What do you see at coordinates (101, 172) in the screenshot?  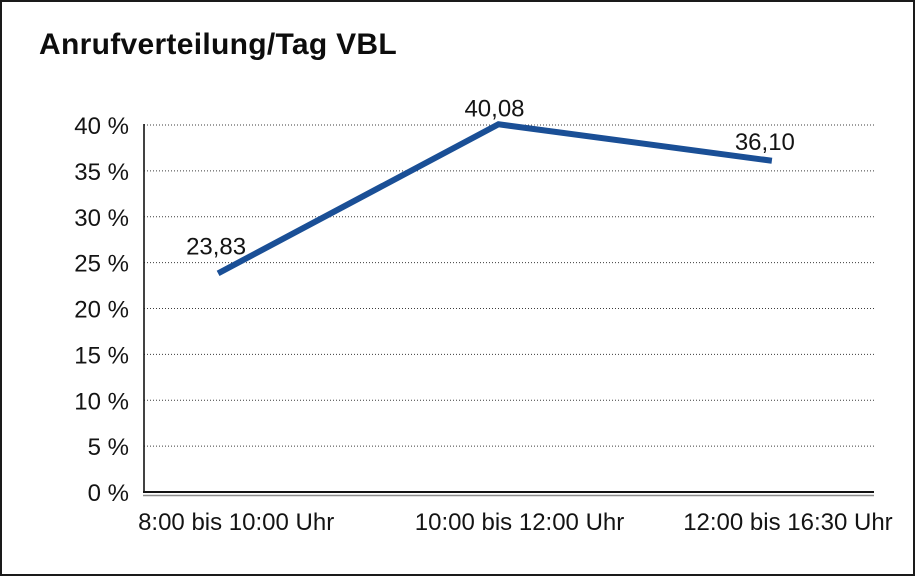 I see `y-tick-label: 35 %` at bounding box center [101, 172].